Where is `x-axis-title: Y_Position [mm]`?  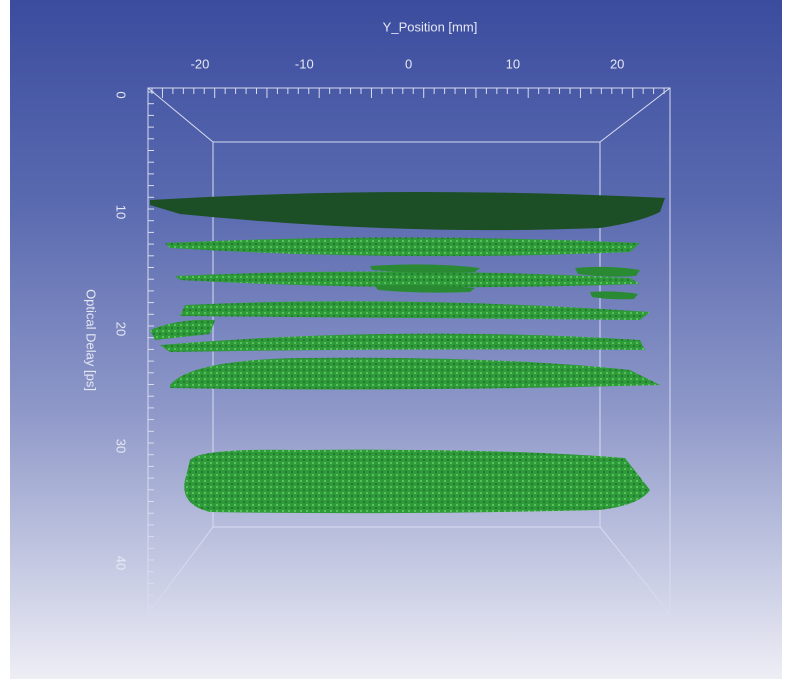
x-axis-title: Y_Position [mm] is located at coordinates (430, 26).